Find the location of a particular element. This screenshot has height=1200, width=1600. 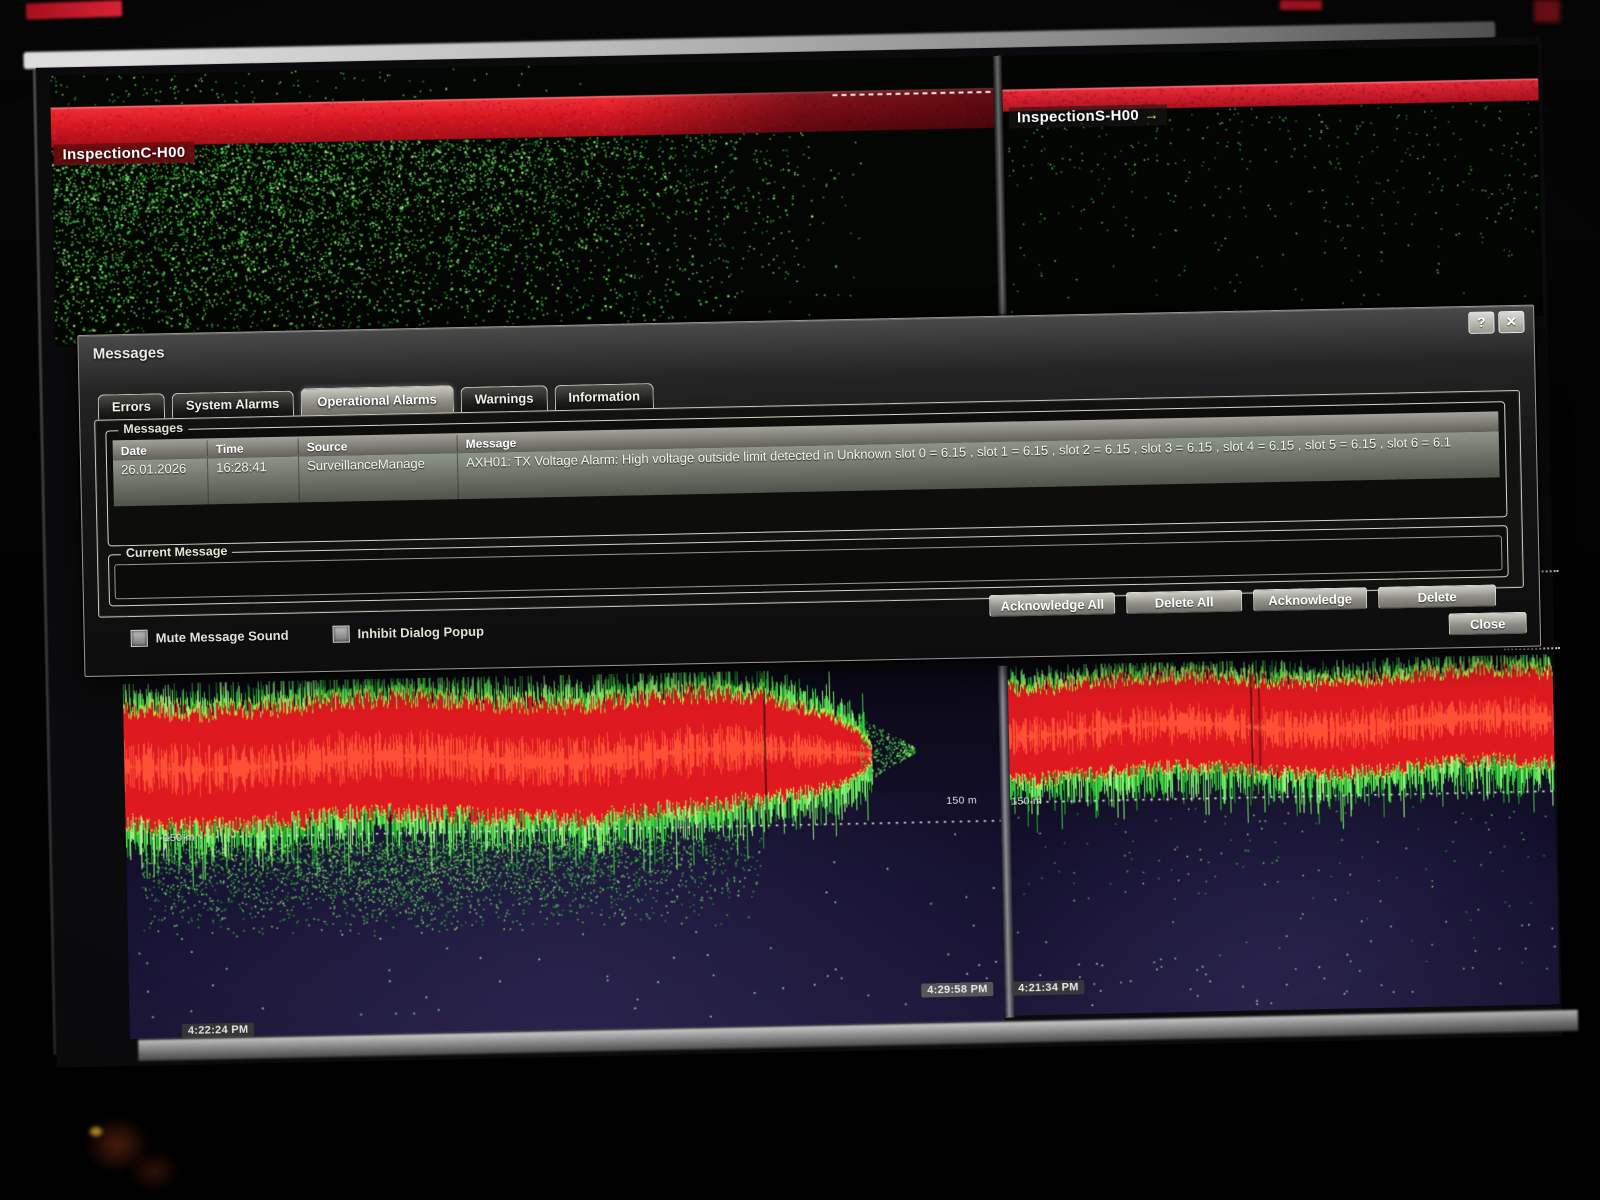

cell-source: SurveillanceManage is located at coordinates (378, 478).